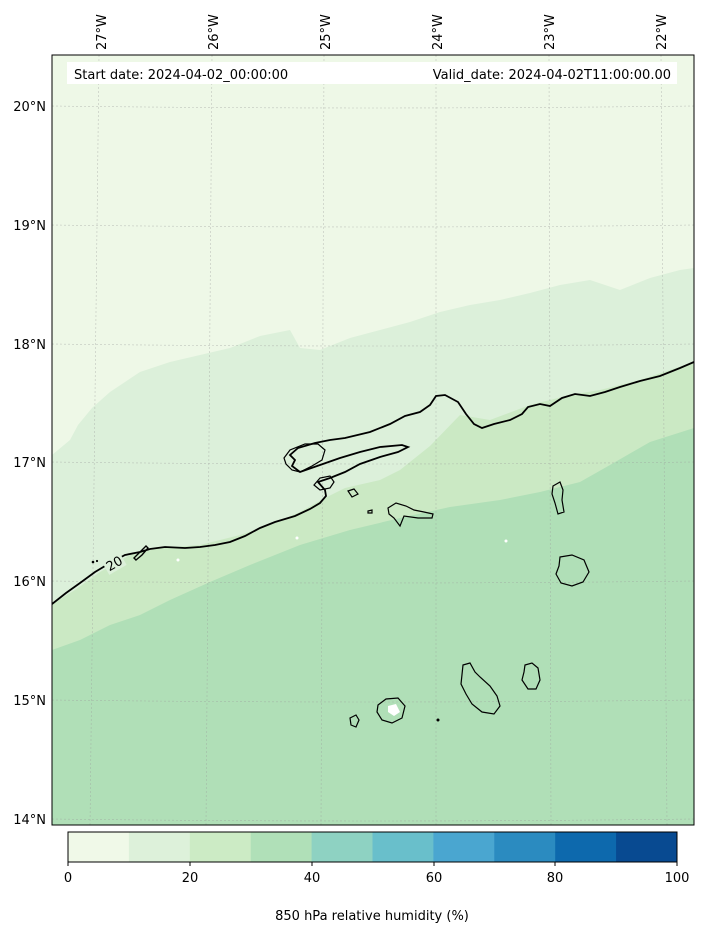 Image resolution: width=703 pixels, height=935 pixels. Describe the element at coordinates (324, 483) in the screenshot. I see `island-sao-vicente` at that location.